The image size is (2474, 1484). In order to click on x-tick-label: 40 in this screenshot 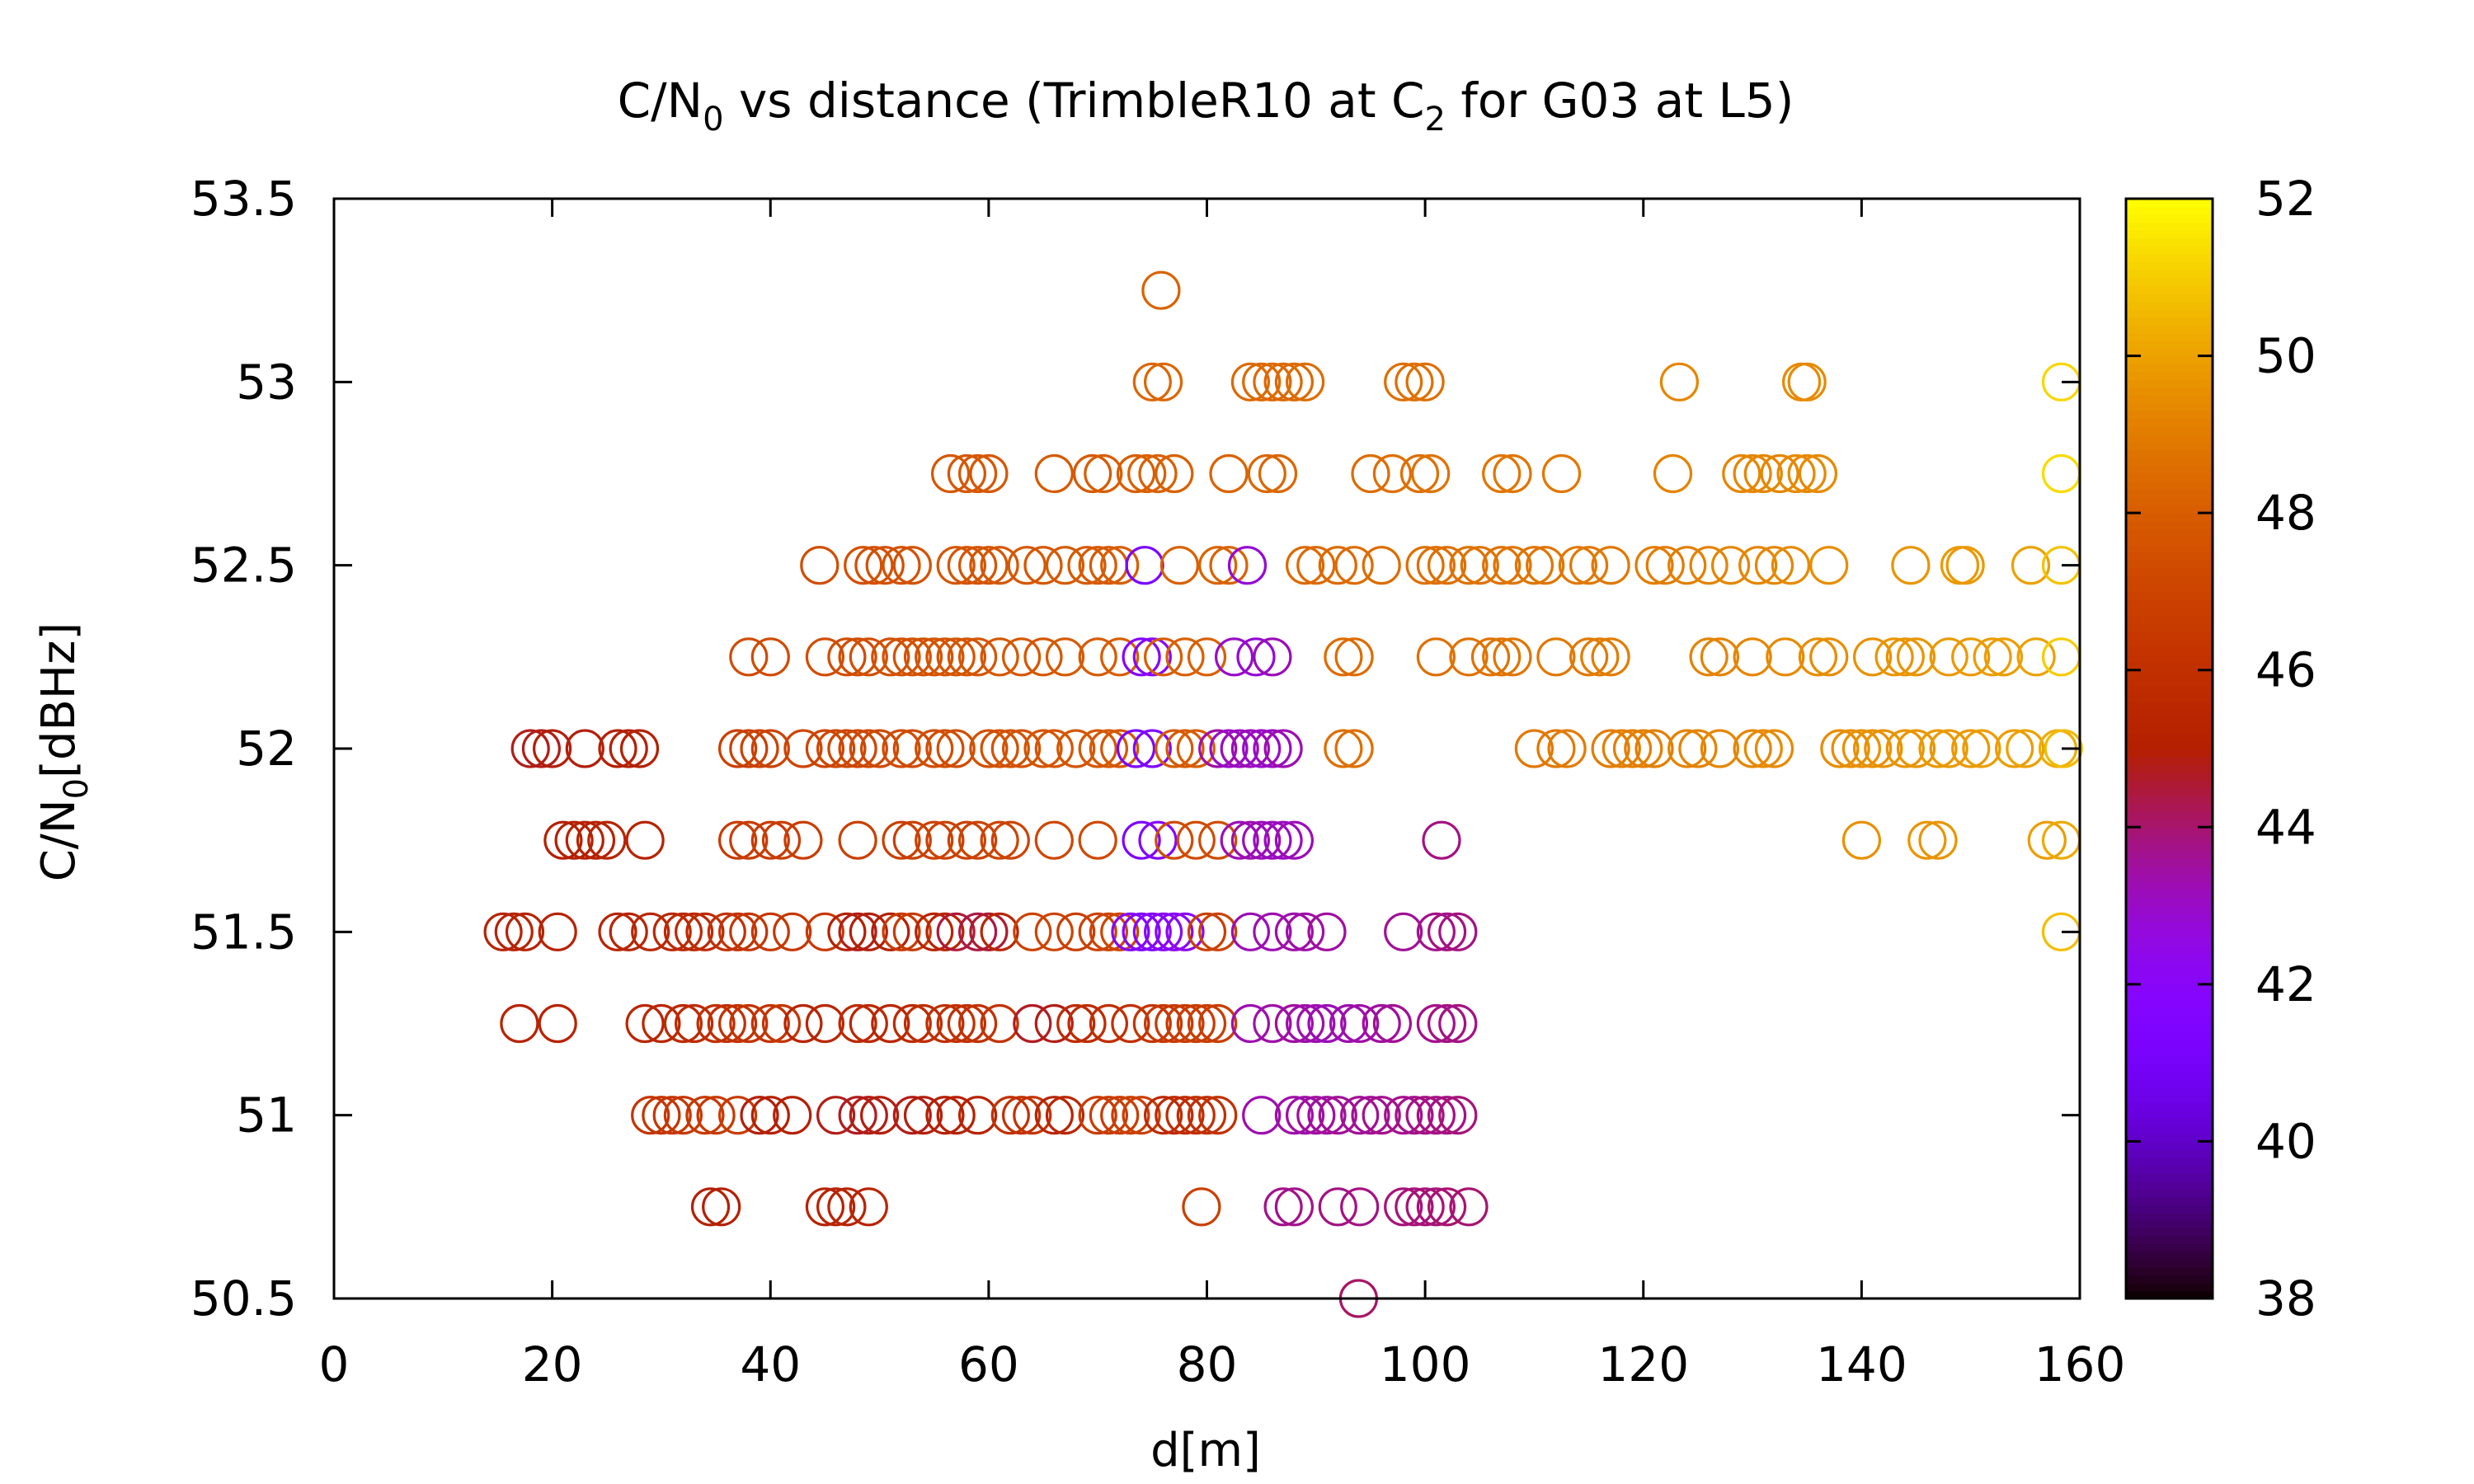, I will do `click(770, 1364)`.